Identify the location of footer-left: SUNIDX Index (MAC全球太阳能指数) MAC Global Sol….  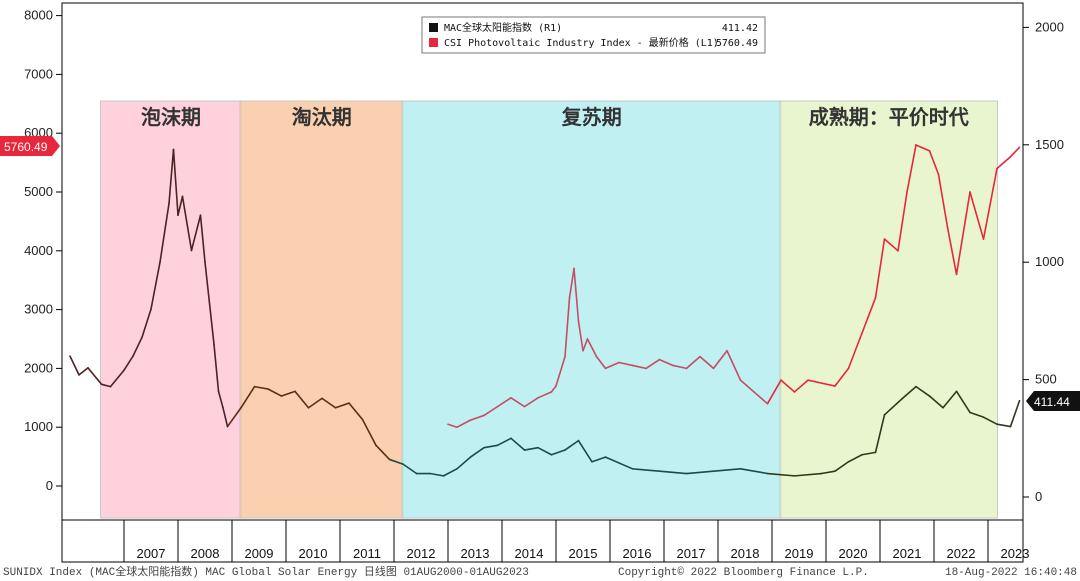
(266, 571).